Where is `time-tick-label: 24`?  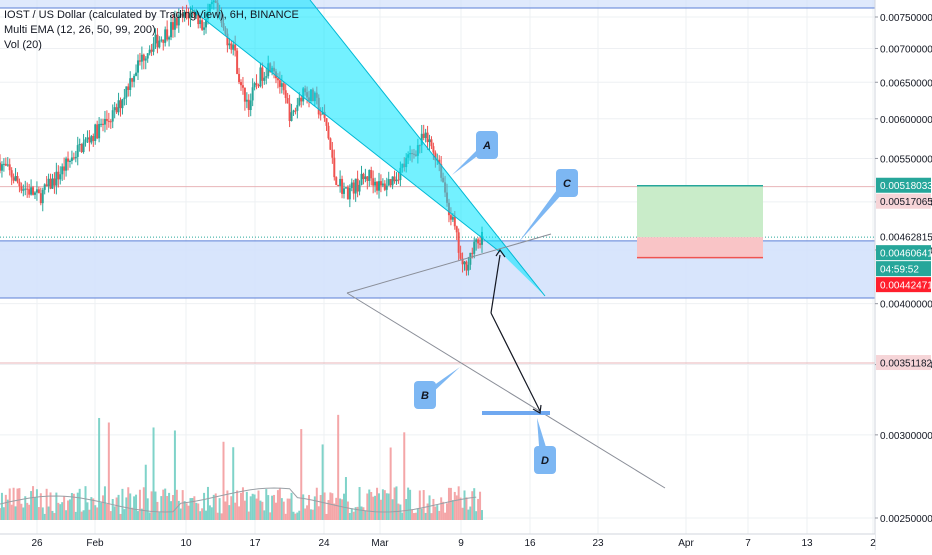
time-tick-label: 24 is located at coordinates (324, 543).